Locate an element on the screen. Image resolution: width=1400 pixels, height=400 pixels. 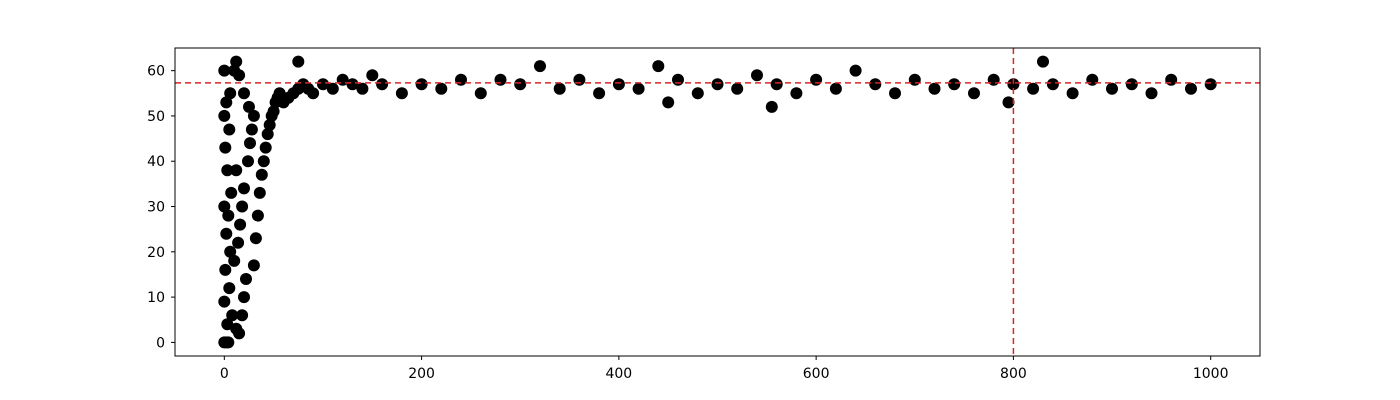
x-tick-label: 0 is located at coordinates (224, 374).